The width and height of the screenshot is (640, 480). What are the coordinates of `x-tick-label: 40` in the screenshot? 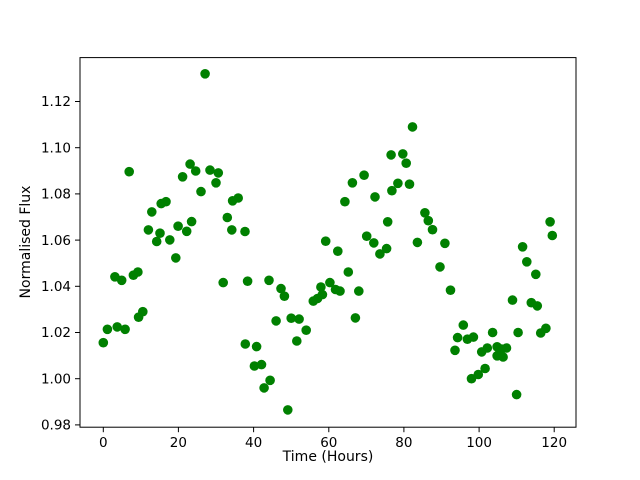 It's located at (253, 443).